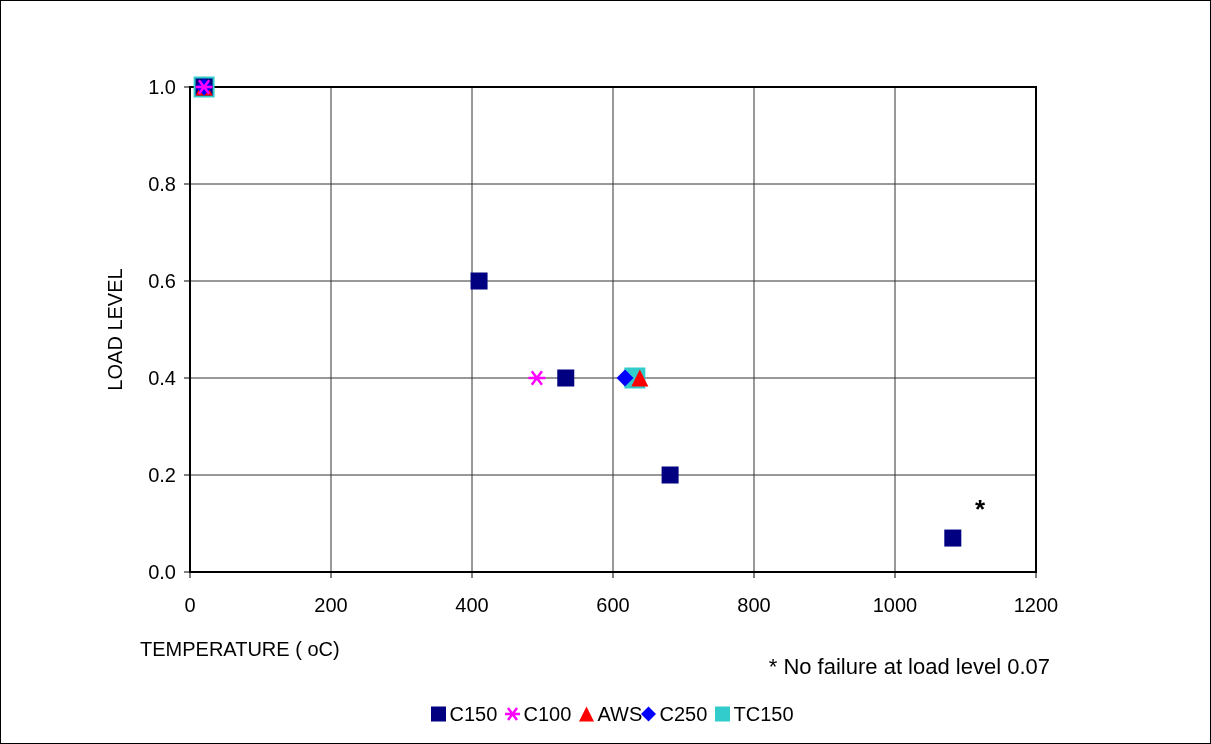 The height and width of the screenshot is (744, 1211). I want to click on x-tick-label: 800, so click(754, 605).